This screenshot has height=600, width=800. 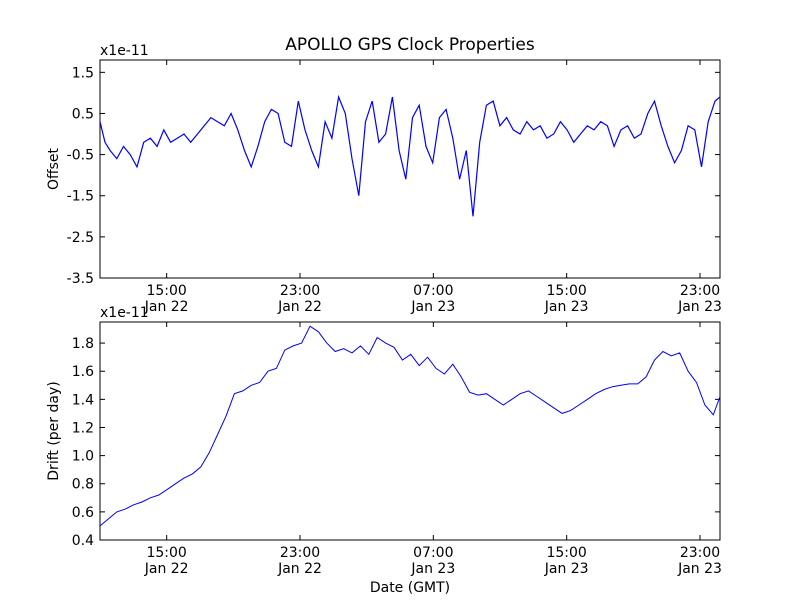 I want to click on drift-ytick-label: 1.6, so click(x=83, y=372).